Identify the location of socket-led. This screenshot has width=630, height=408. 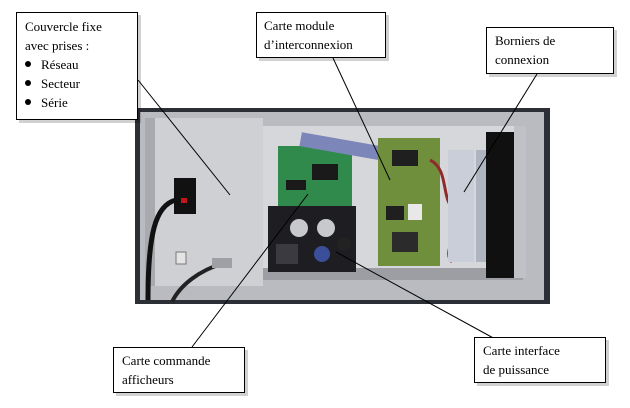
(184, 200).